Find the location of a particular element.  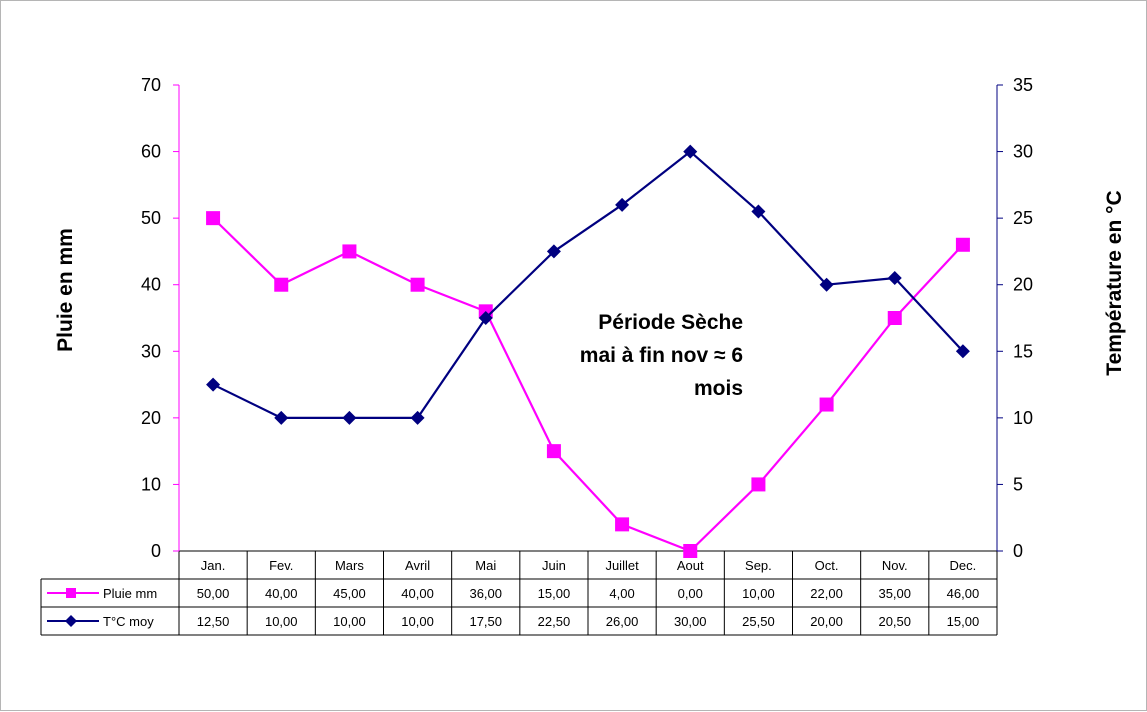

y-tick-label-right: 0 is located at coordinates (1018, 551).